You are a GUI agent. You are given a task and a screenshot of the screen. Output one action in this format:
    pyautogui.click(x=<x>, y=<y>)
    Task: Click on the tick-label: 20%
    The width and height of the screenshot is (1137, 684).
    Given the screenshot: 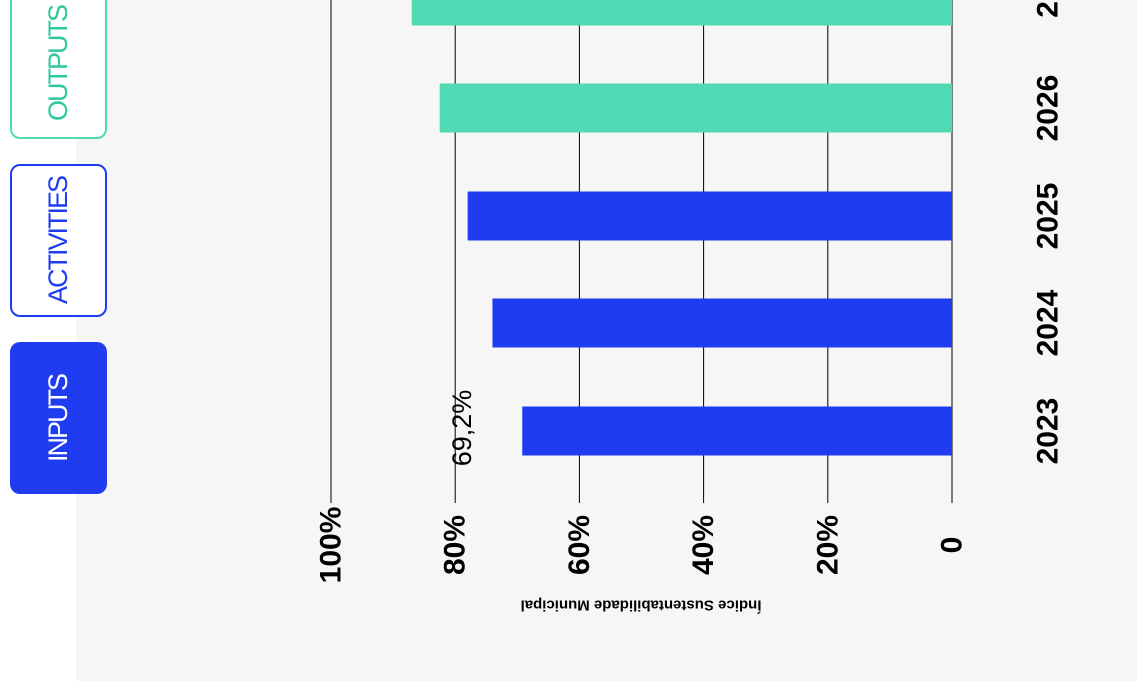 What is the action you would take?
    pyautogui.click(x=827, y=545)
    